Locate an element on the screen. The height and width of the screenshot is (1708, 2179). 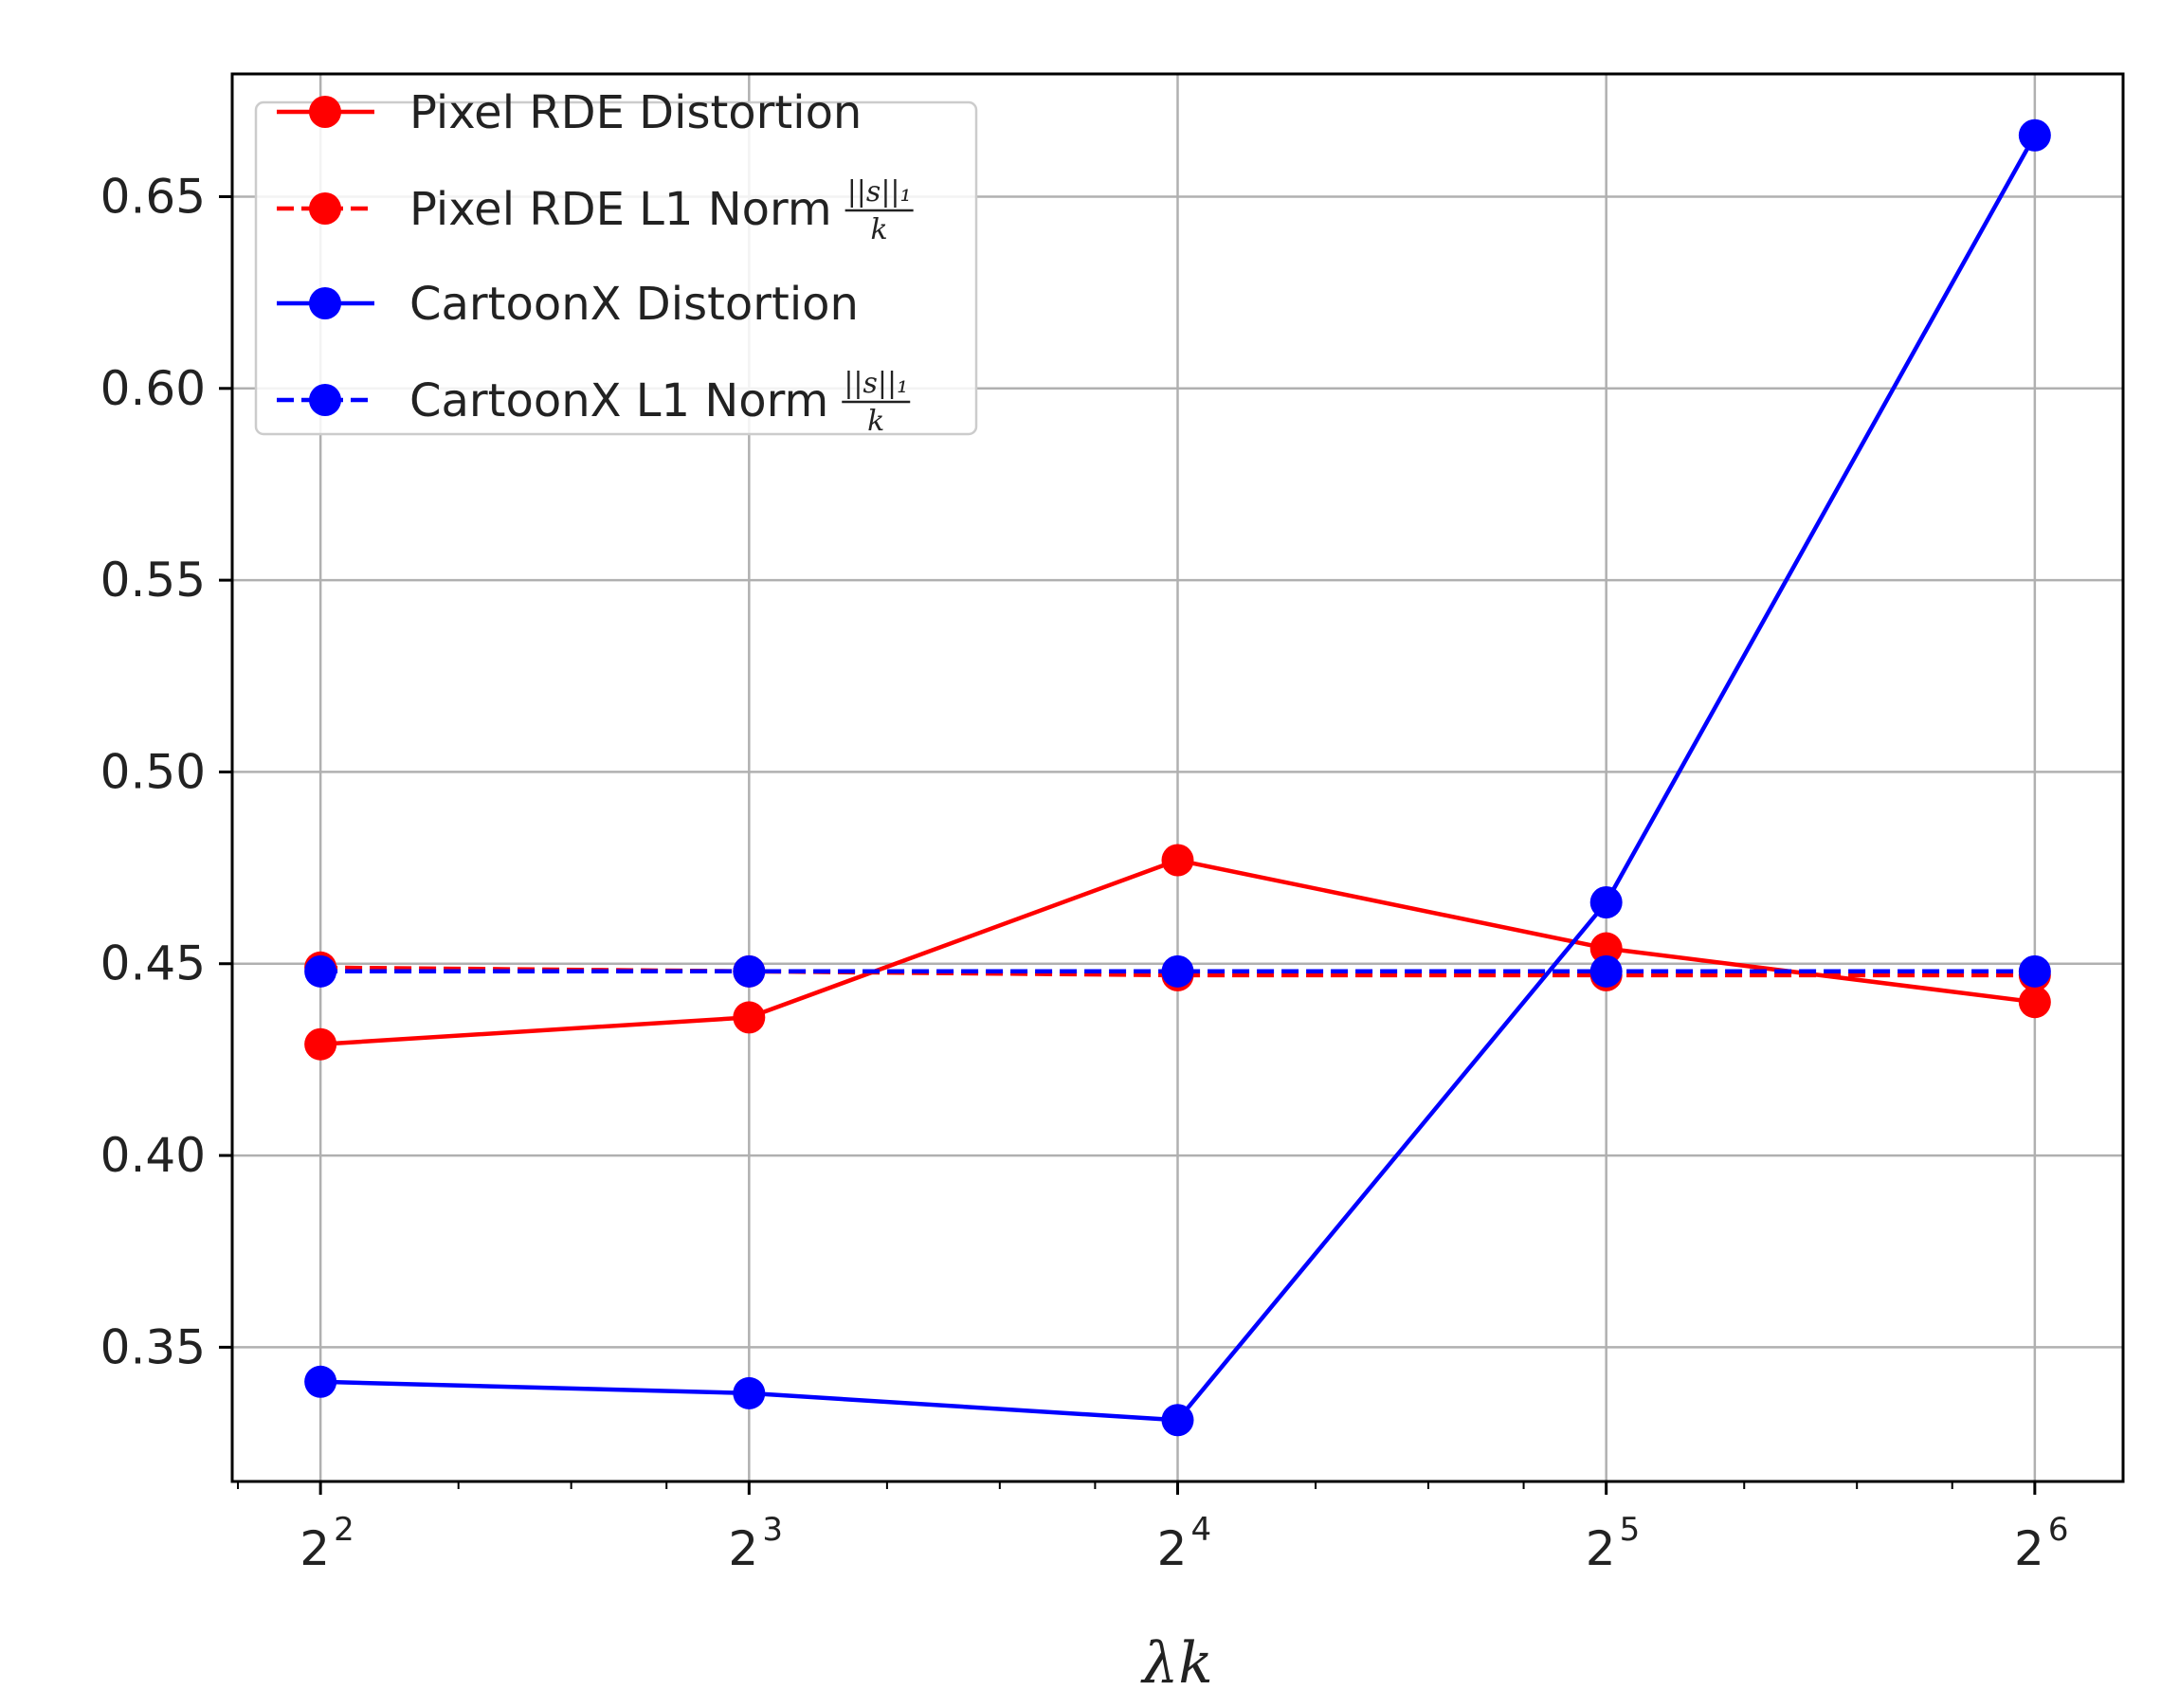
x-tick-exponent: 2 is located at coordinates (344, 1530).